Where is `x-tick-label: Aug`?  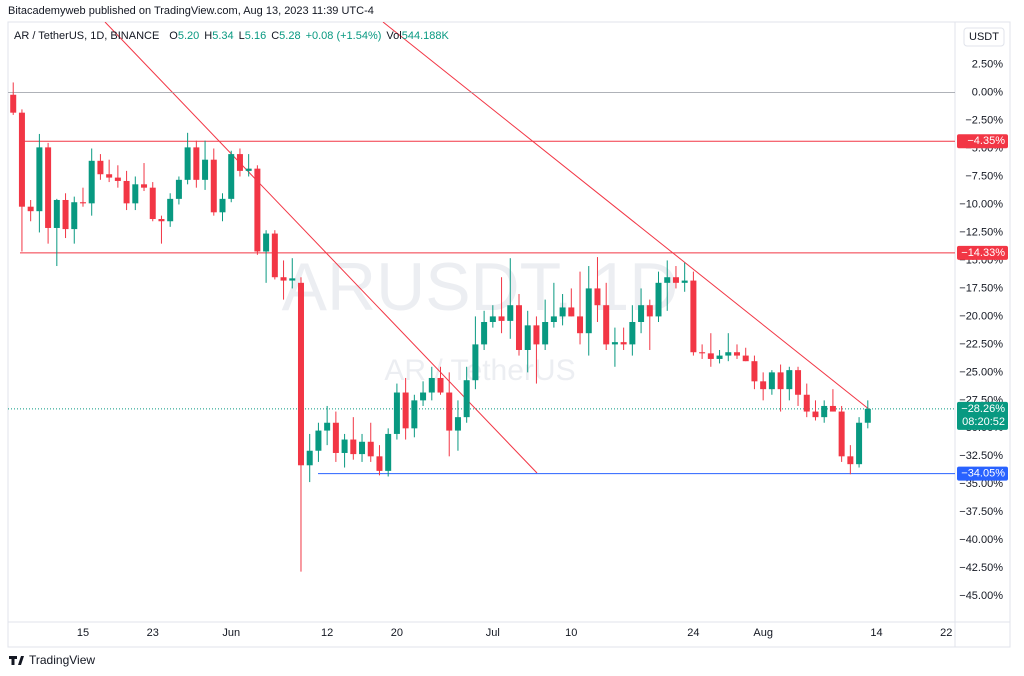 x-tick-label: Aug is located at coordinates (763, 633).